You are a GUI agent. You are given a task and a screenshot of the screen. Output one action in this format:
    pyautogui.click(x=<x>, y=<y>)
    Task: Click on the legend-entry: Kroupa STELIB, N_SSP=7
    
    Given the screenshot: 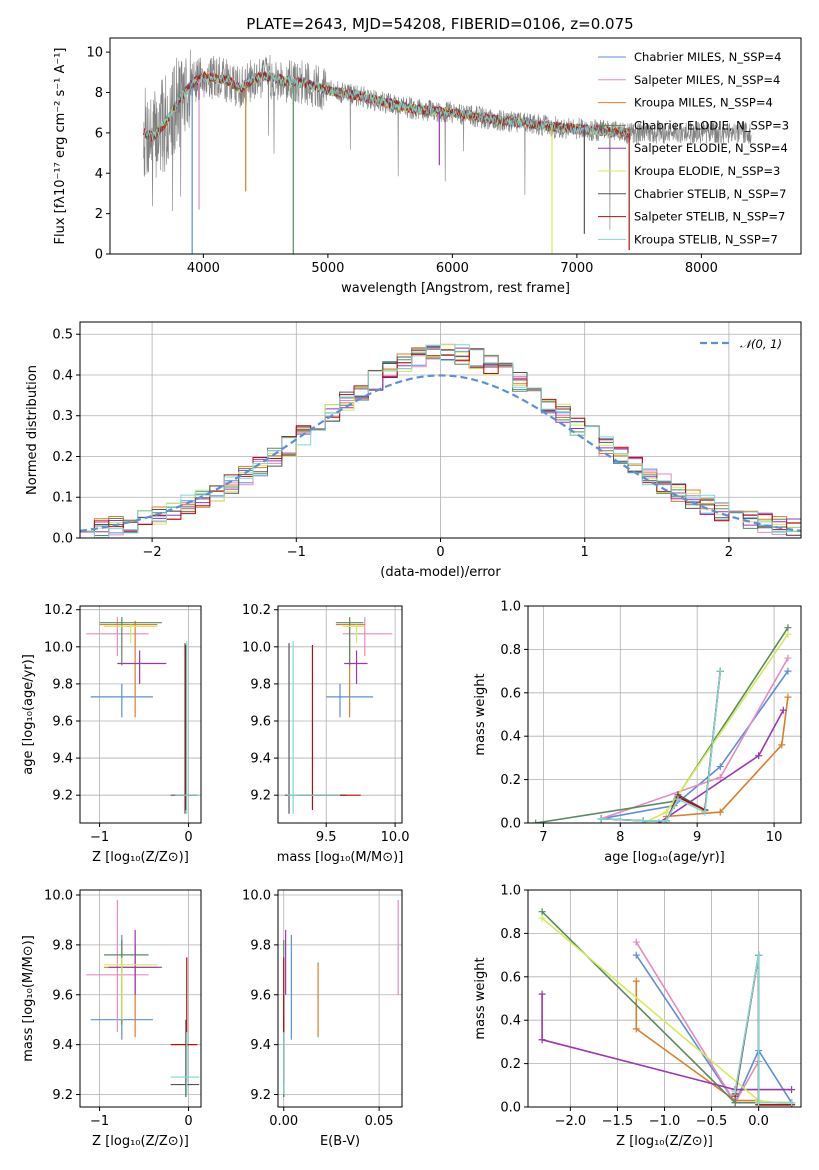 What is the action you would take?
    pyautogui.click(x=706, y=239)
    